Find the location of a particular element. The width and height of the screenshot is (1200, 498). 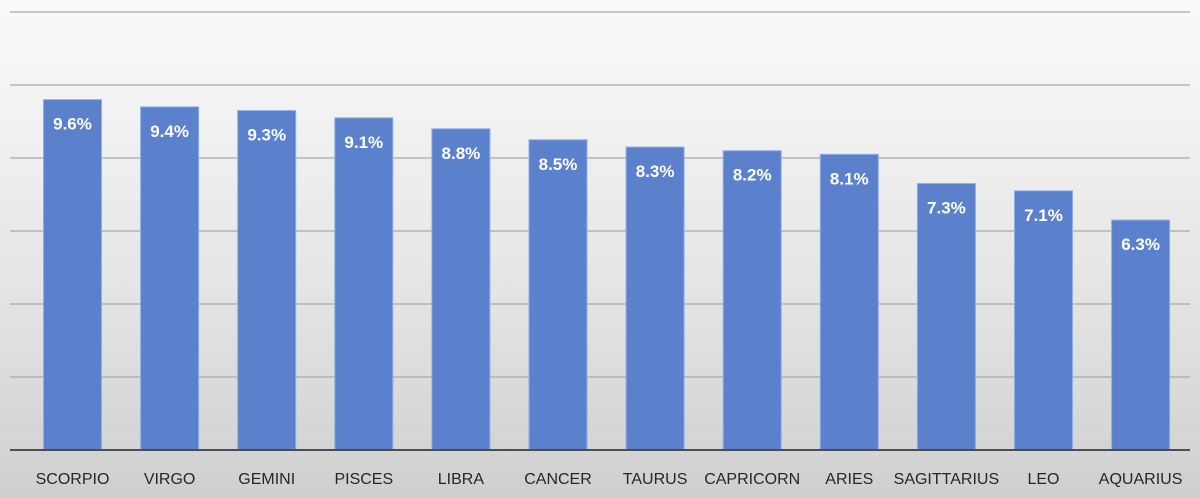

data-label-cancer: 8.5% is located at coordinates (558, 164).